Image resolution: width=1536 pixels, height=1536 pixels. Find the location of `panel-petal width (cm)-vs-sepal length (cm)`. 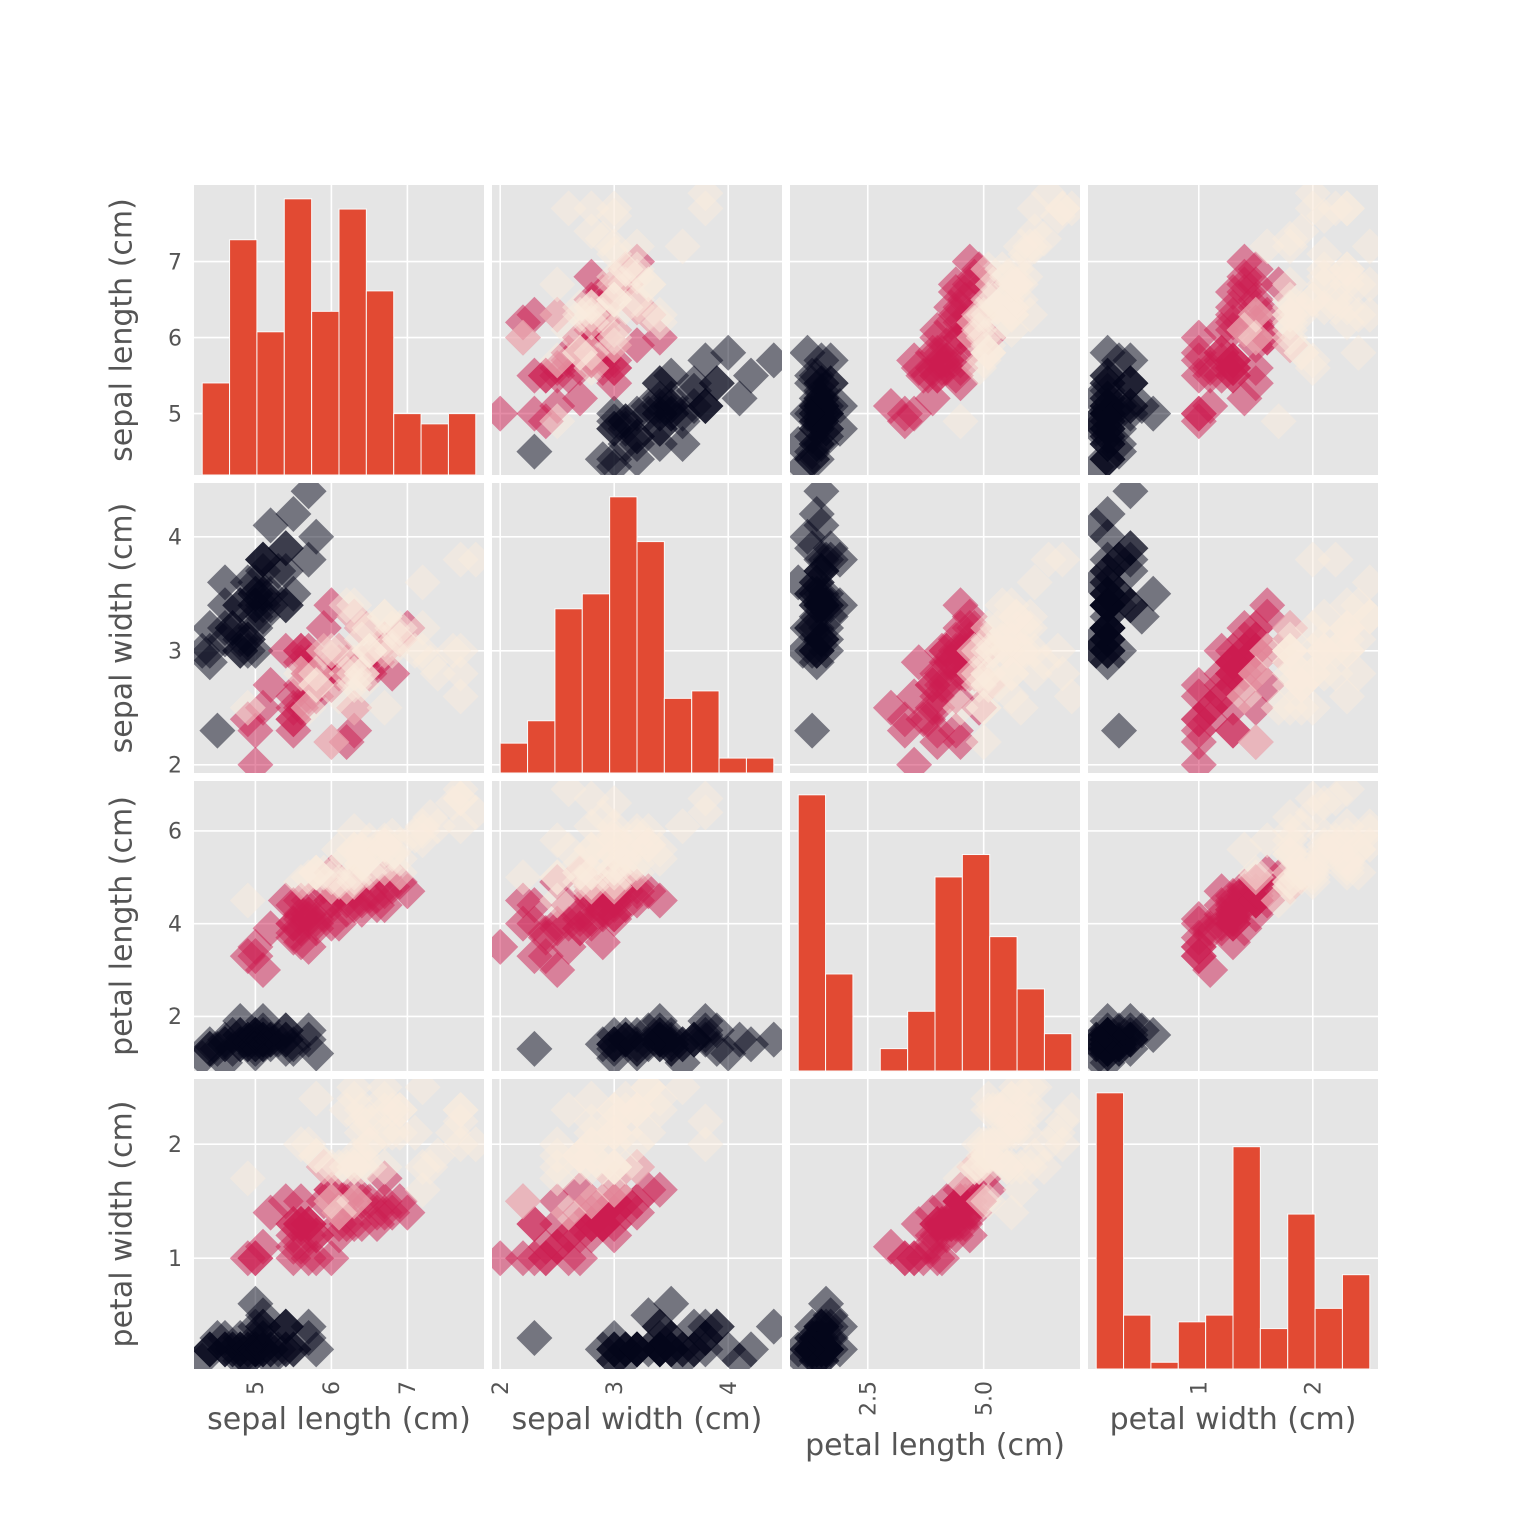

panel-petal width (cm)-vs-sepal length (cm) is located at coordinates (339, 1224).